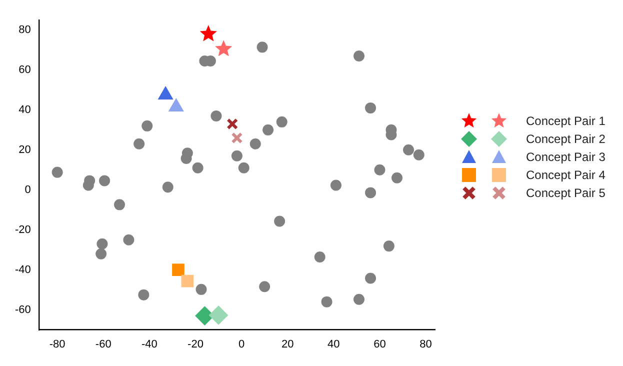 The width and height of the screenshot is (623, 366). What do you see at coordinates (287, 344) in the screenshot?
I see `x-tick-label: 20` at bounding box center [287, 344].